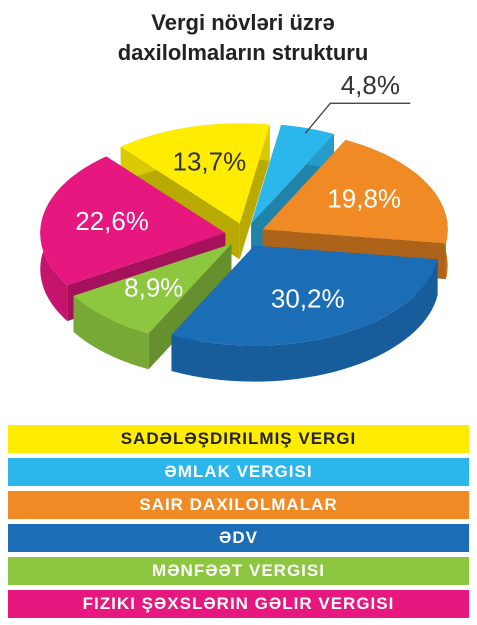 Image resolution: width=477 pixels, height=625 pixels. I want to click on data-label: 8,9%, so click(153, 287).